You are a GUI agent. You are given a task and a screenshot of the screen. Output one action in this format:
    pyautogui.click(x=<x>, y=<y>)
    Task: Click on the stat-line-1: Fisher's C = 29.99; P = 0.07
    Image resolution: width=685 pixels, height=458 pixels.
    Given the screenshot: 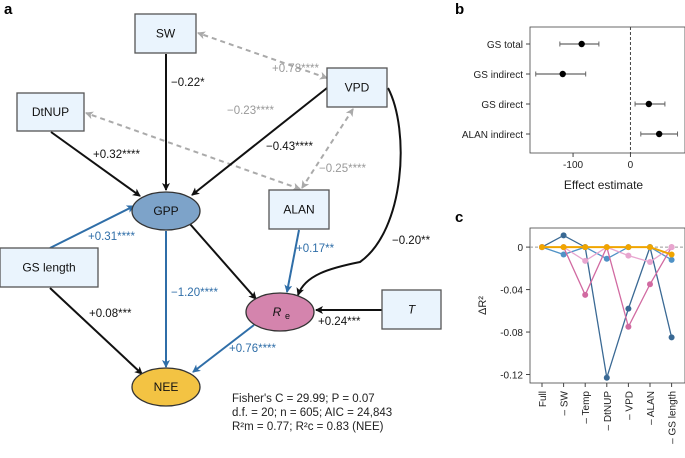 What is the action you would take?
    pyautogui.click(x=303, y=399)
    